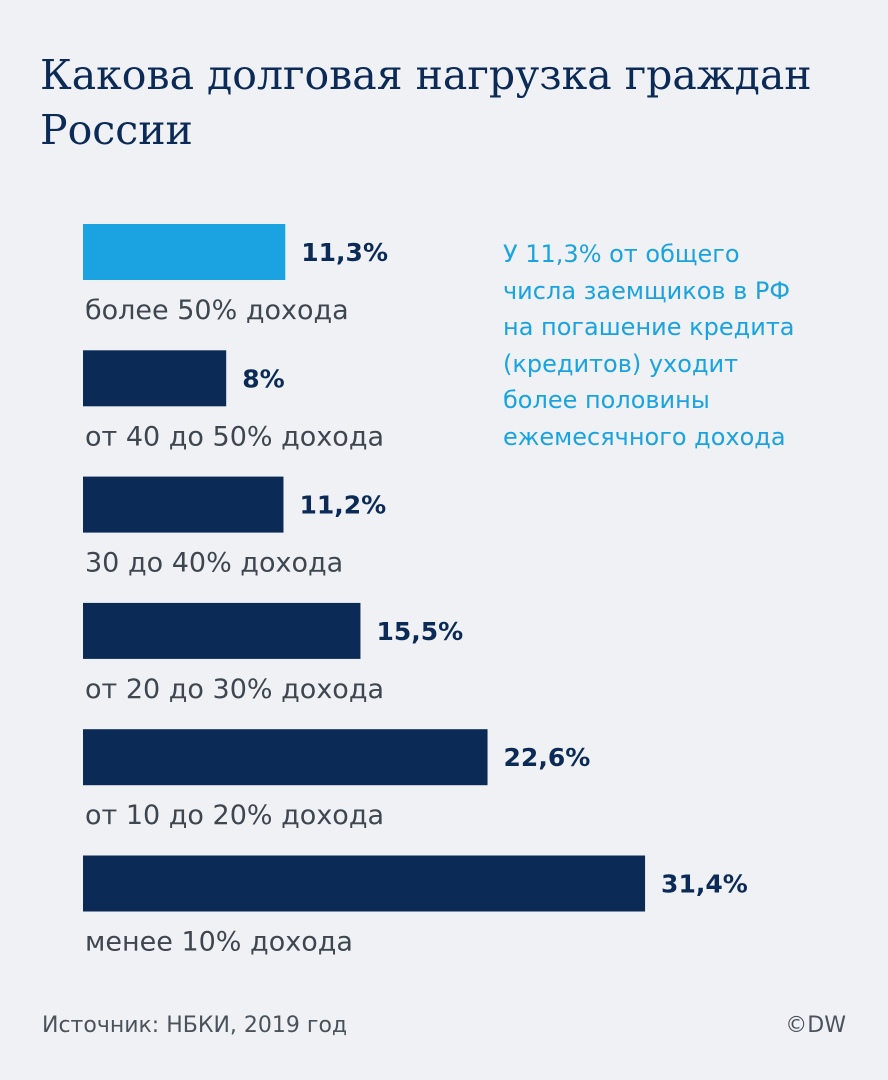  I want to click on bar-category-label-1: более 50% дохода, so click(217, 310).